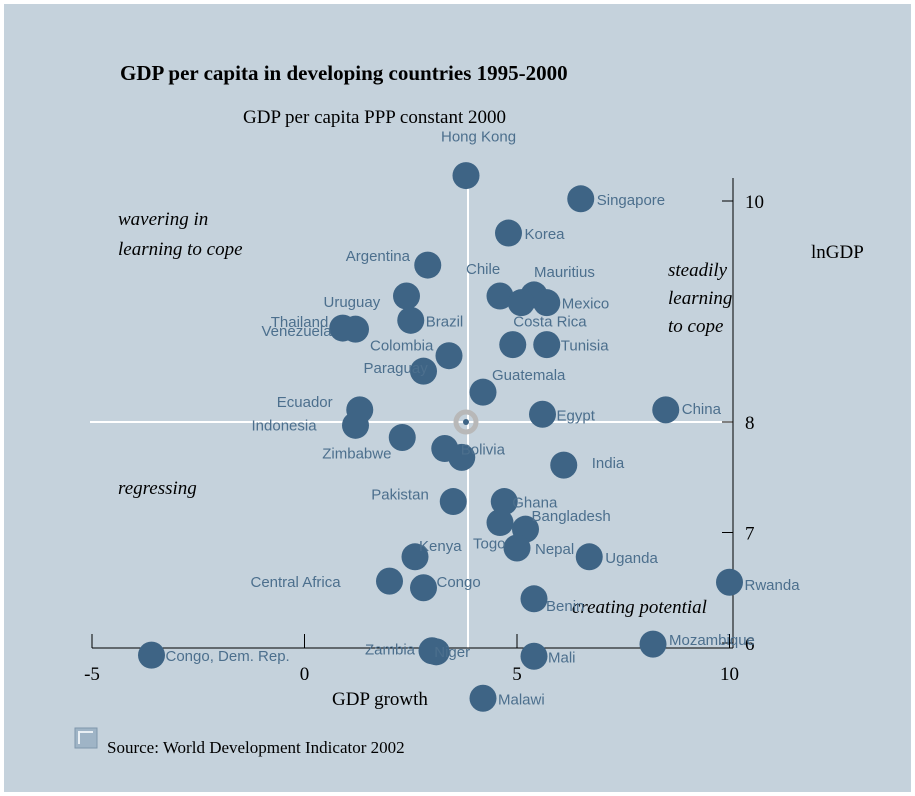 The width and height of the screenshot is (915, 796). Describe the element at coordinates (483, 269) in the screenshot. I see `data-point-label: Chile` at that location.